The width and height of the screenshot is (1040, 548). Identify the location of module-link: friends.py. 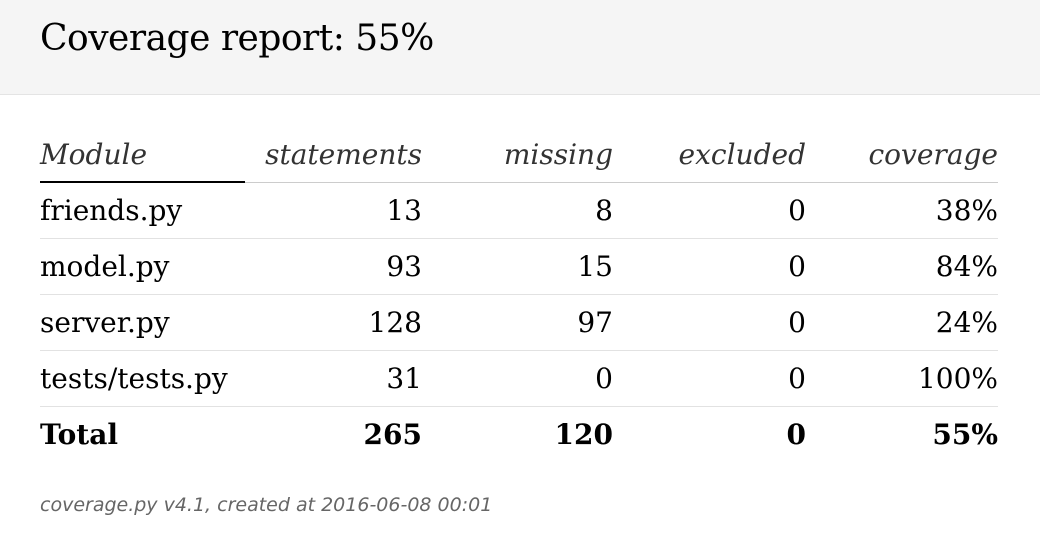
(142, 210).